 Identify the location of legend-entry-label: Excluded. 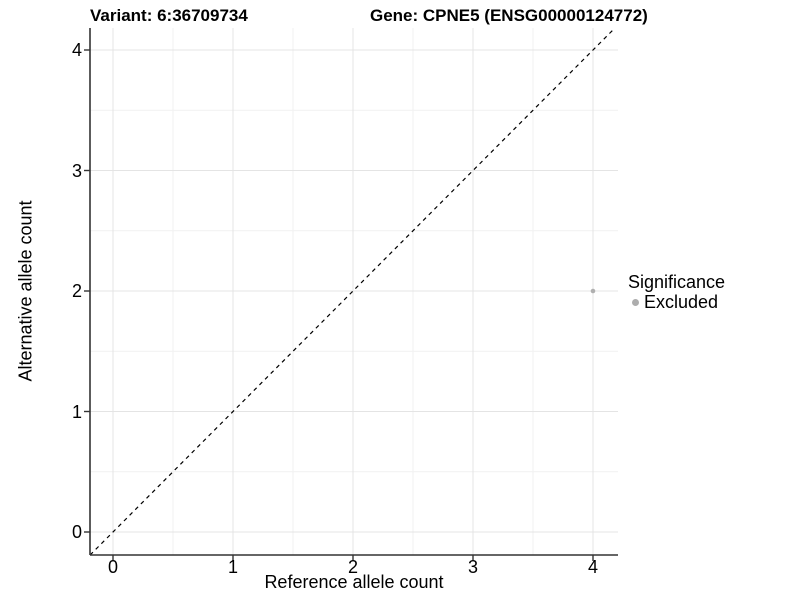
(681, 302).